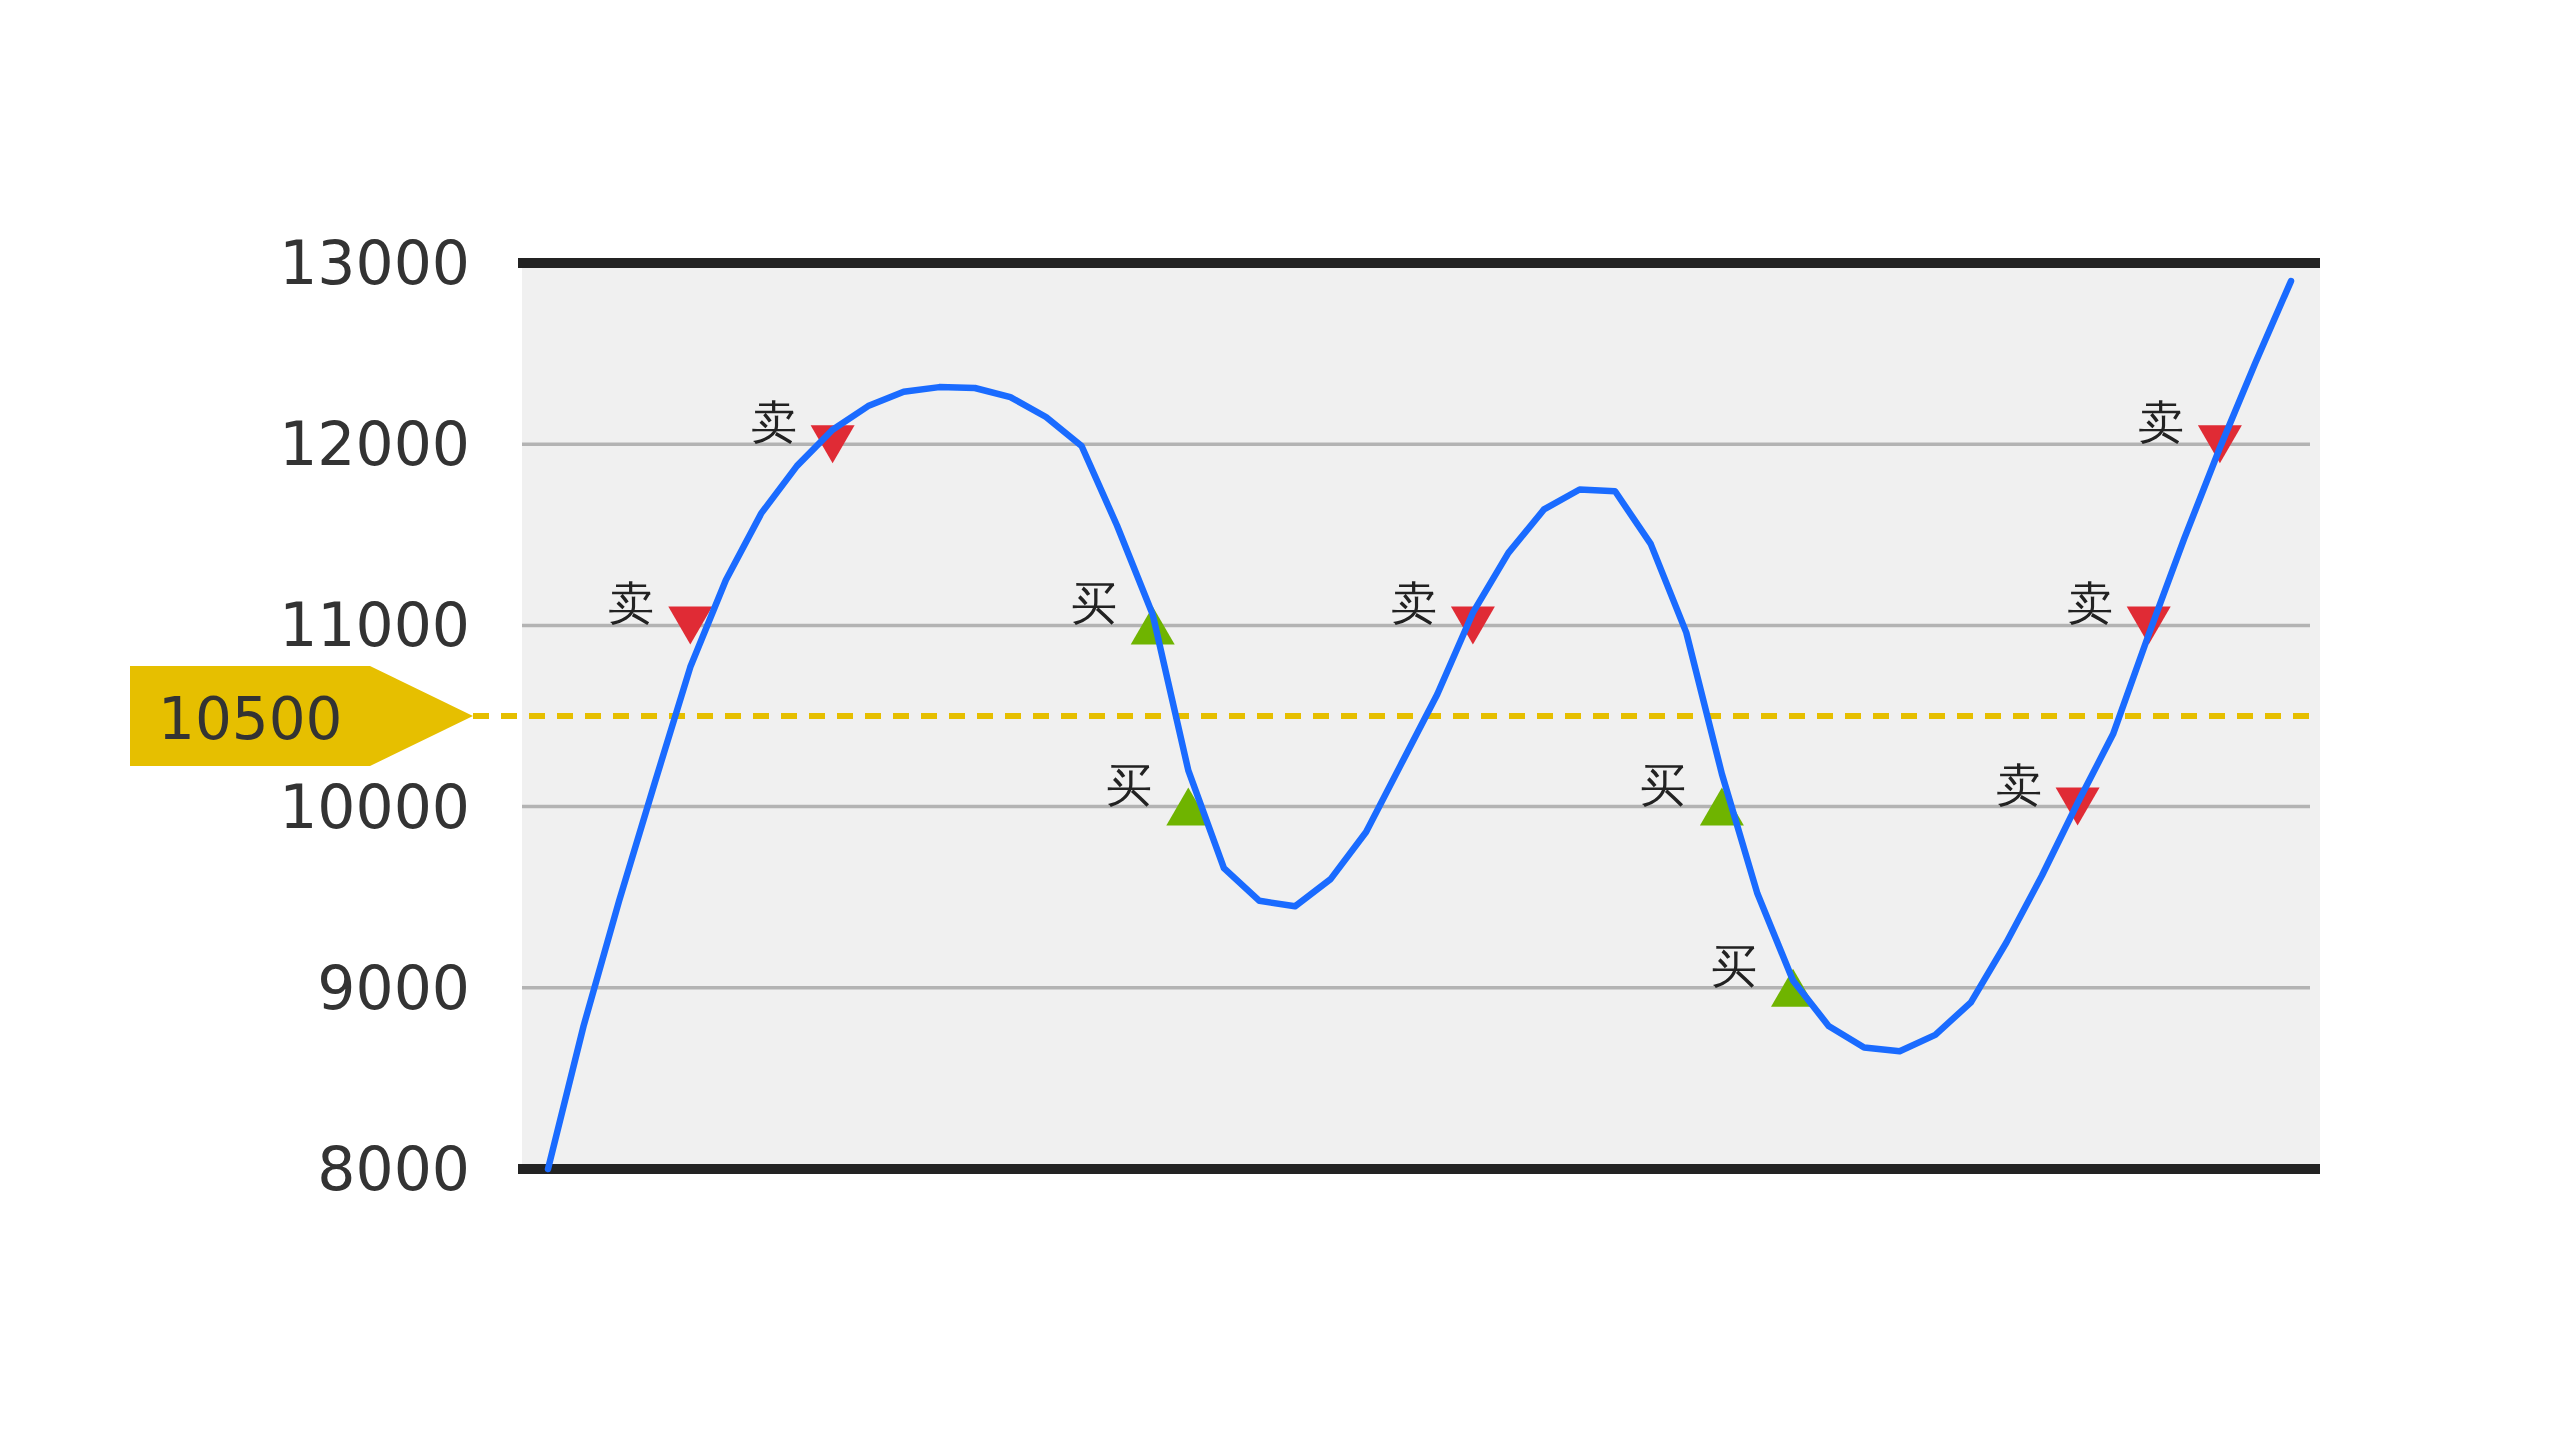 The width and height of the screenshot is (2557, 1440). Describe the element at coordinates (393, 1169) in the screenshot. I see `y-tick-label: 8000` at that location.